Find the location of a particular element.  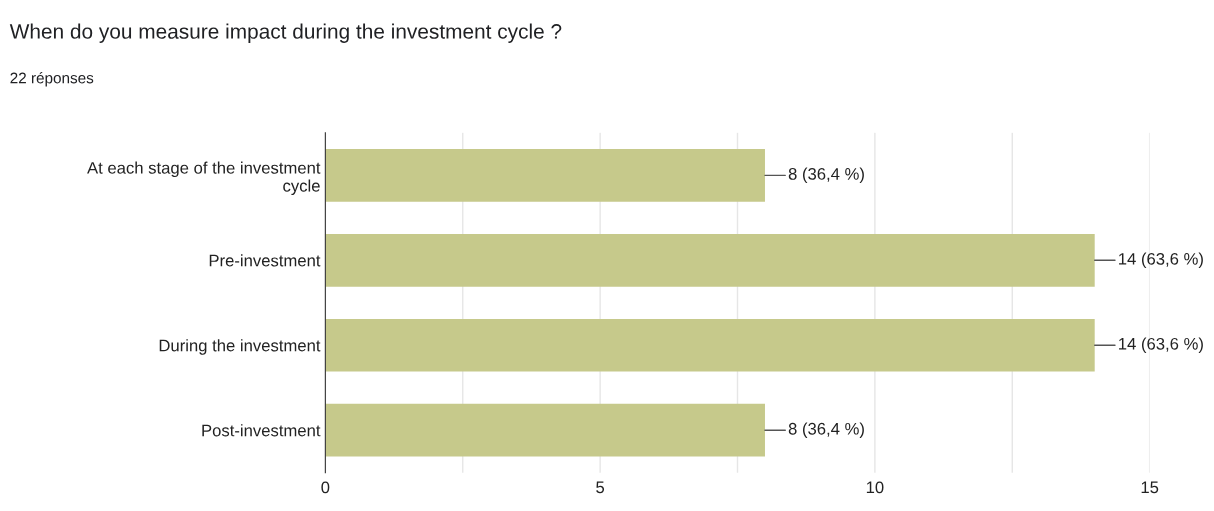

chart-title: When do you measure impact during the investment cycle ? is located at coordinates (285, 33).